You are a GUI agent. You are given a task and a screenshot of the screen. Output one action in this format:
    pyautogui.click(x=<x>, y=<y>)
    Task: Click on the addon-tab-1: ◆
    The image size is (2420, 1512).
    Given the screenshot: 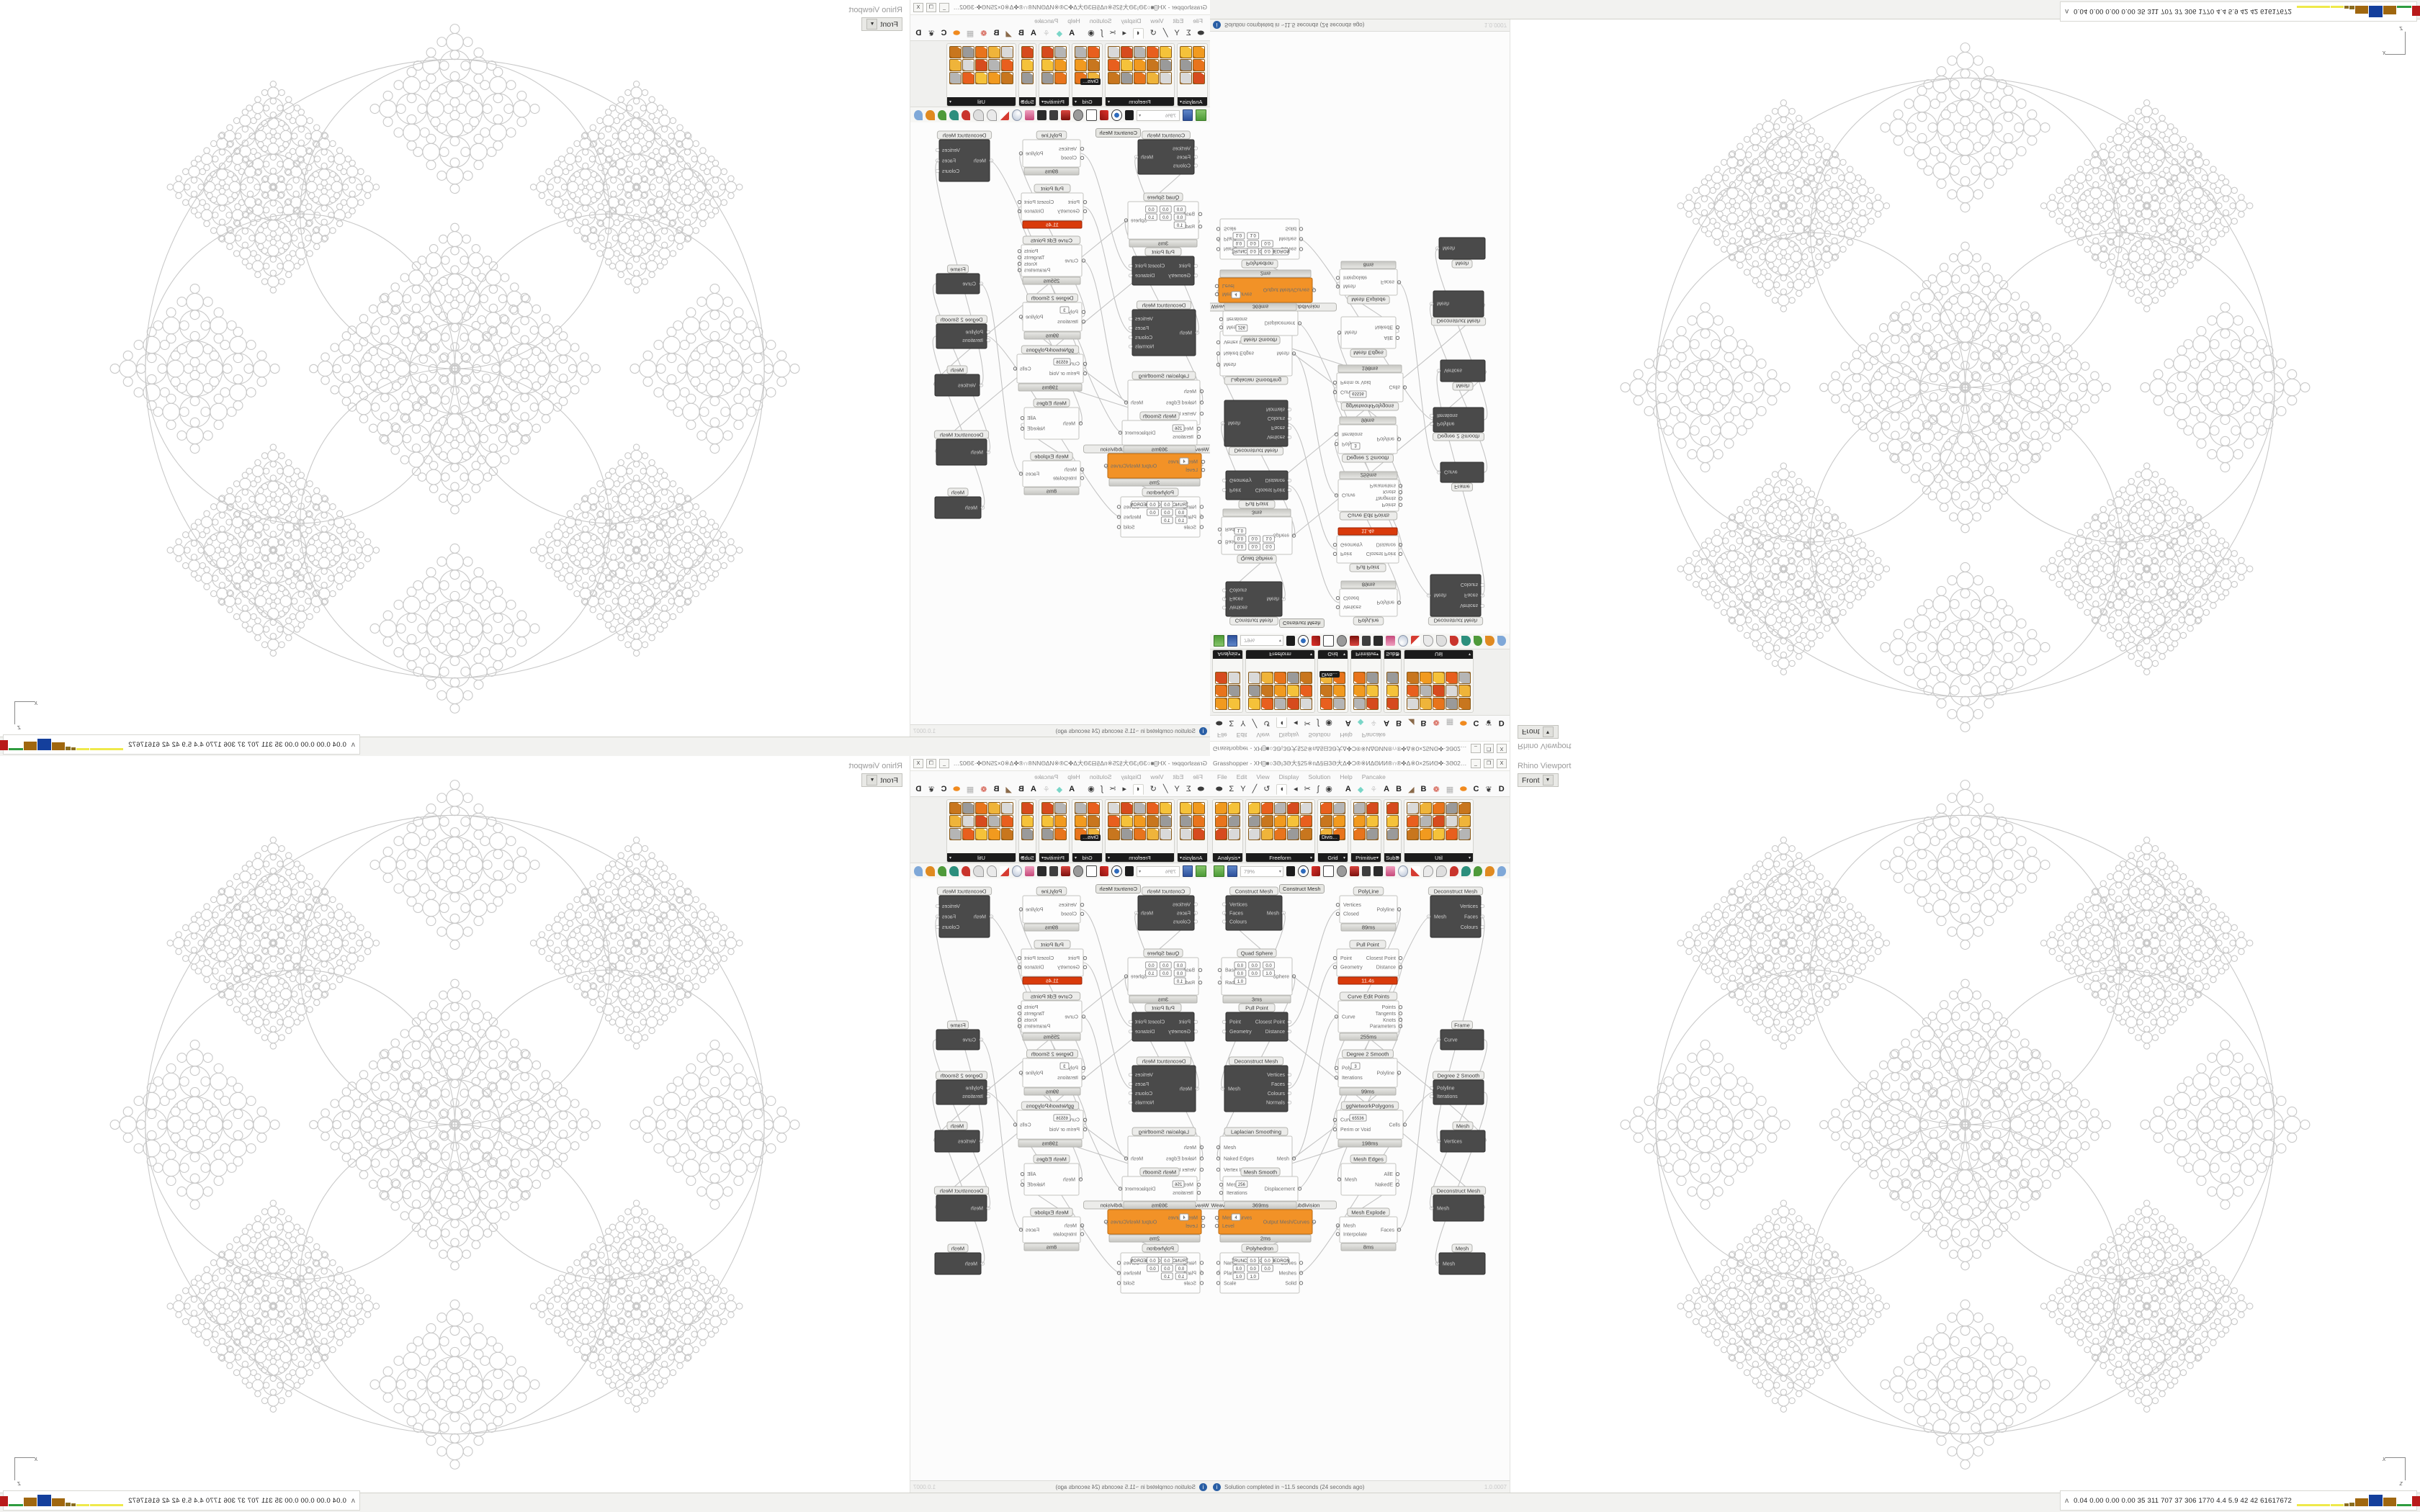 What is the action you would take?
    pyautogui.click(x=1059, y=33)
    